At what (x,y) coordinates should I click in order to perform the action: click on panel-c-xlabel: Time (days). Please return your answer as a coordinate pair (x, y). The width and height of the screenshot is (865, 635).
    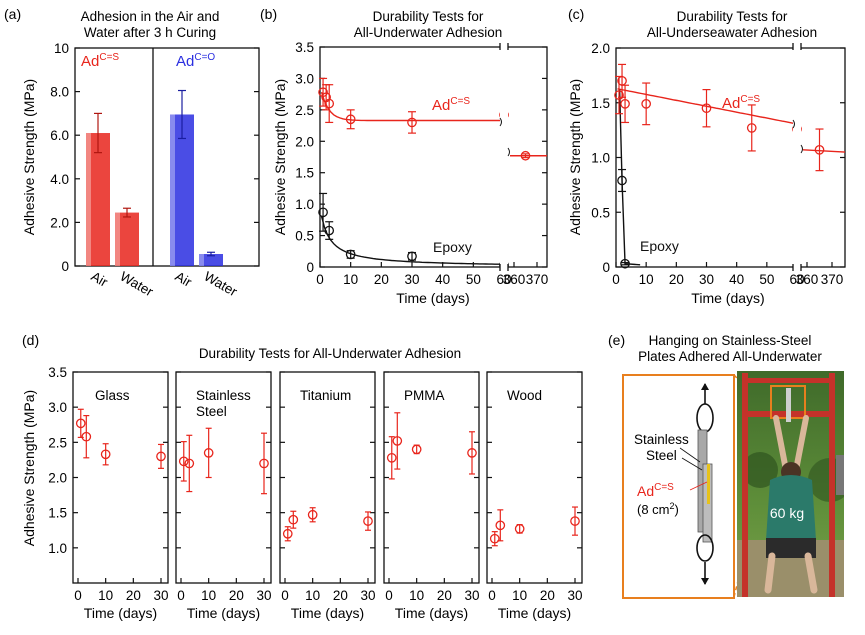
    Looking at the image, I should click on (727, 298).